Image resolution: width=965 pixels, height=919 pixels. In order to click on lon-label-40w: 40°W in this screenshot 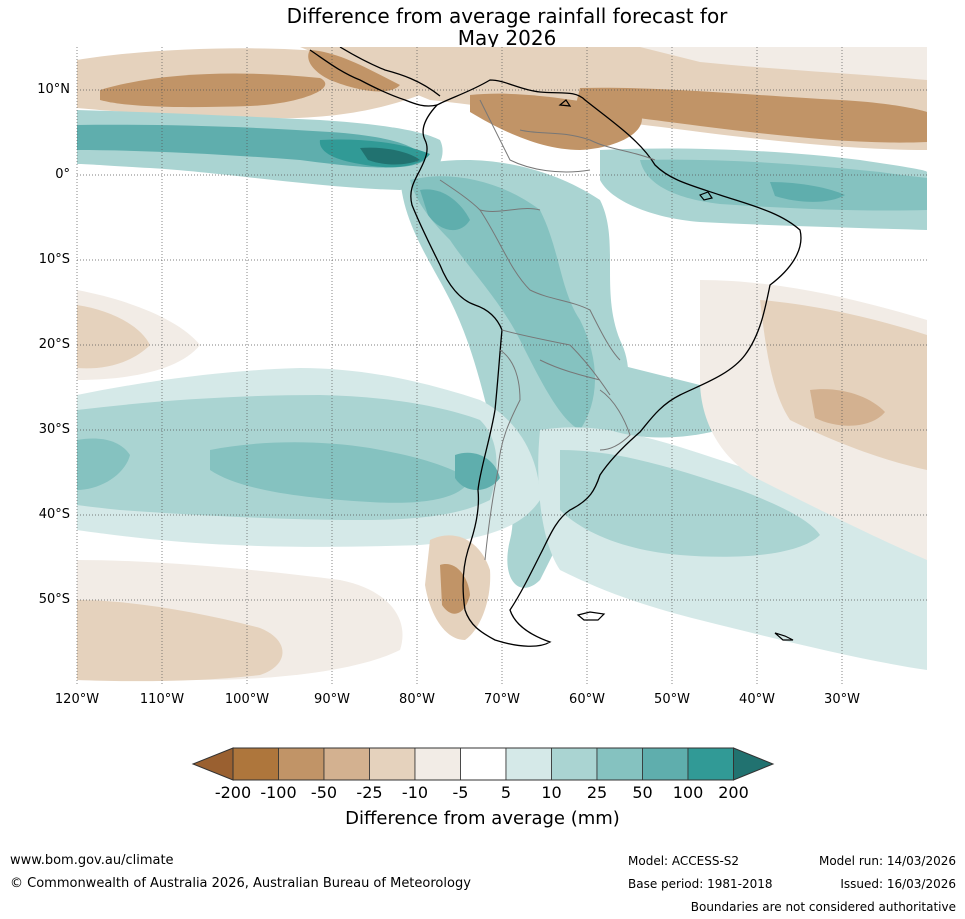, I will do `click(757, 699)`.